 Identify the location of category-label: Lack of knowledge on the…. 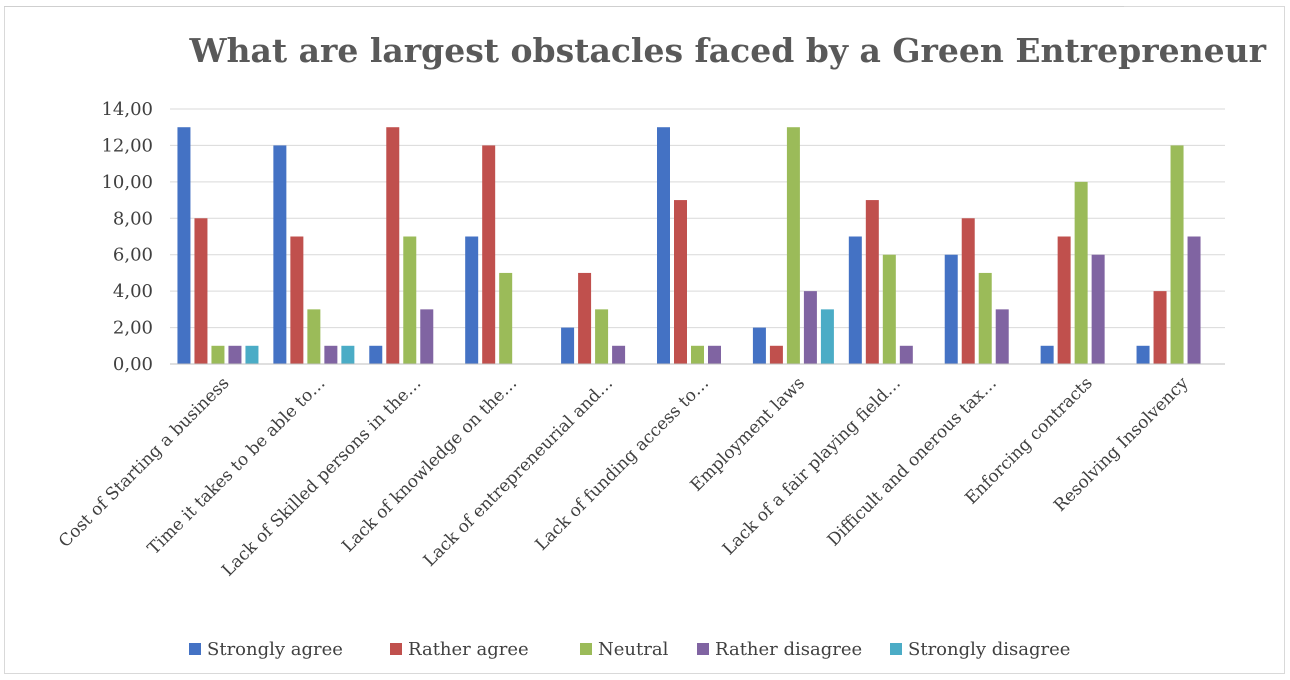
(429, 464).